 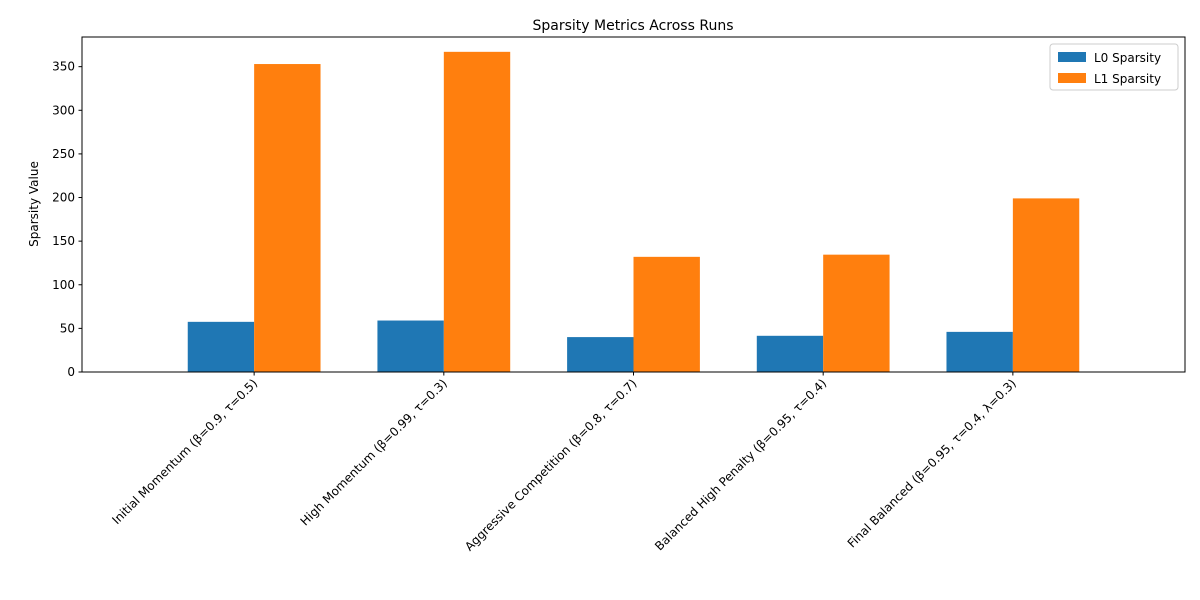 I want to click on y-tick-label: 350, so click(x=63, y=67).